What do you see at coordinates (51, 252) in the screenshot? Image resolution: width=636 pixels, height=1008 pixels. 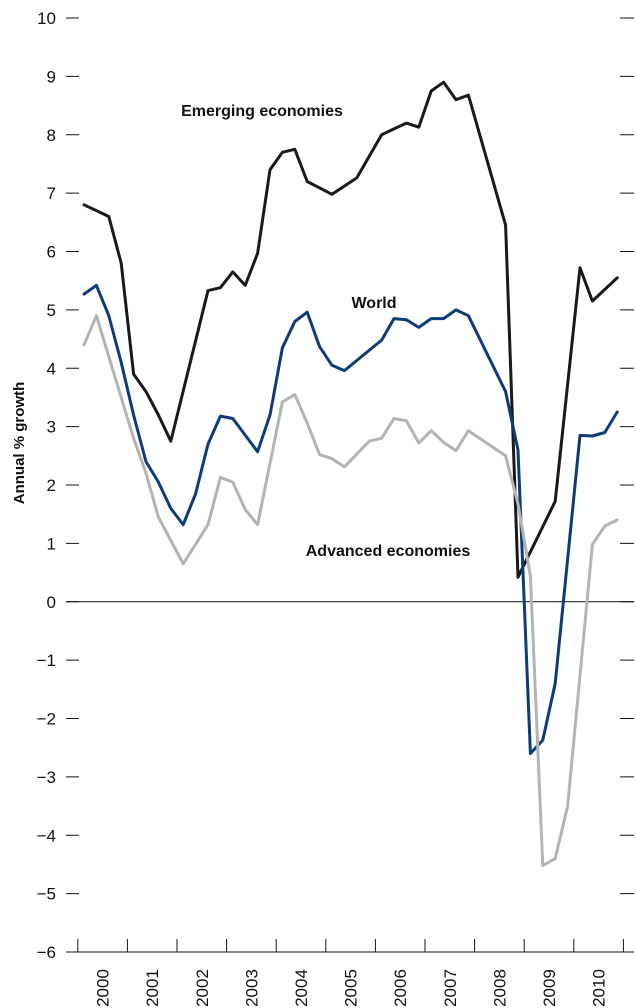 I see `y-tick-label: 6` at bounding box center [51, 252].